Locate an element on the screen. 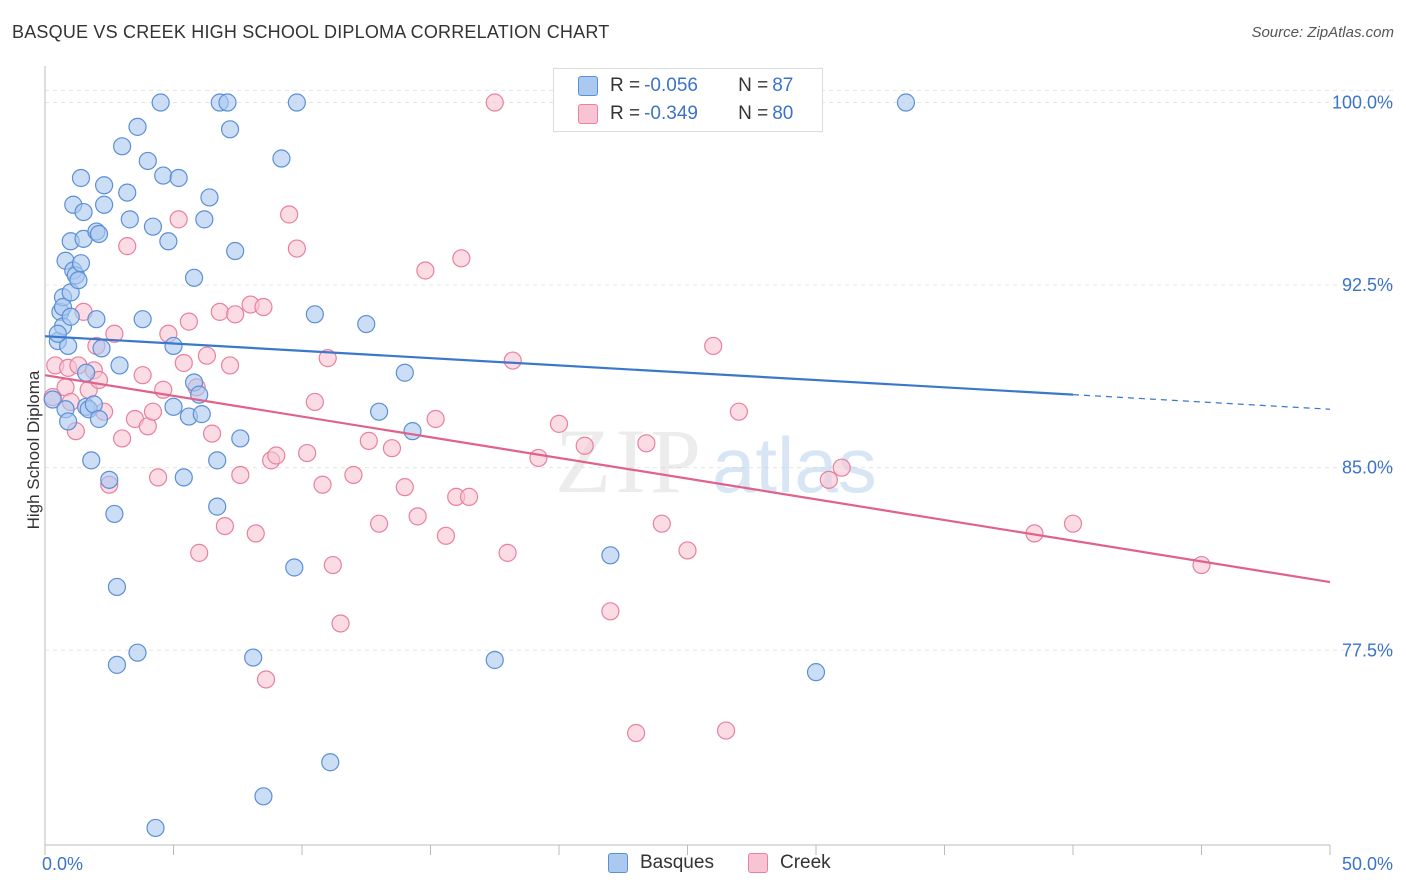 This screenshot has width=1406, height=892. source-credit: Source: ZipAtlas.com is located at coordinates (1322, 32).